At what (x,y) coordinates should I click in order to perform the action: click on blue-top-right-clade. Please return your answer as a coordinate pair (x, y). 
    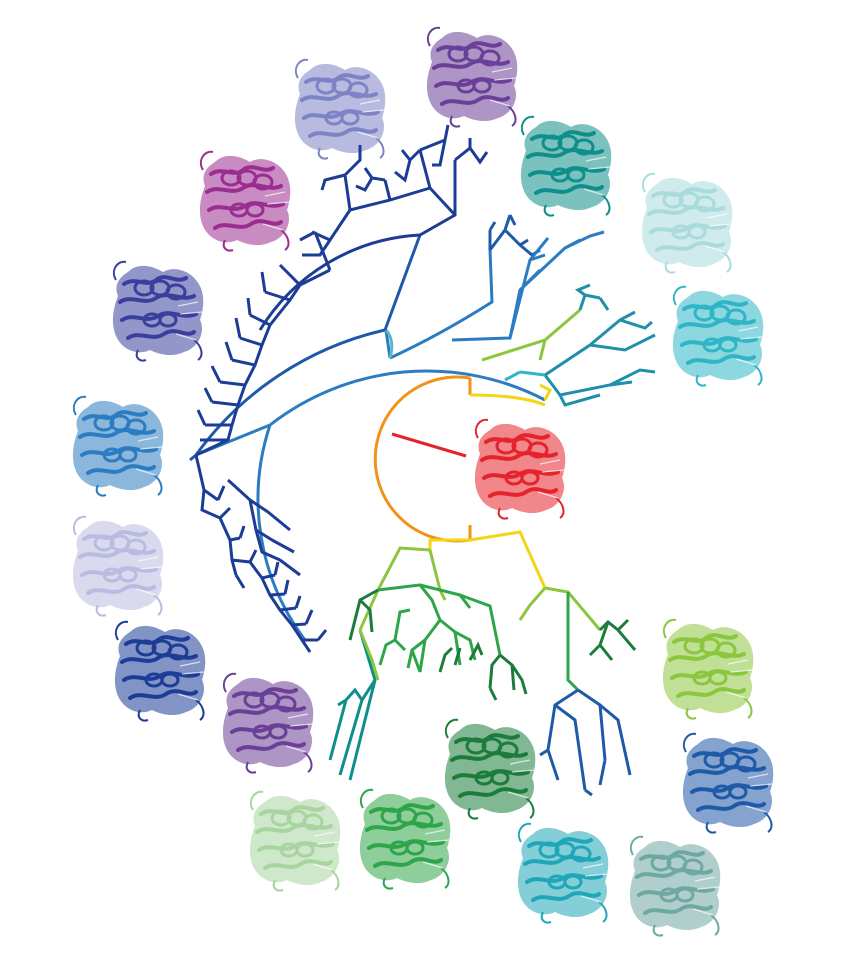
    Looking at the image, I should click on (514, 235).